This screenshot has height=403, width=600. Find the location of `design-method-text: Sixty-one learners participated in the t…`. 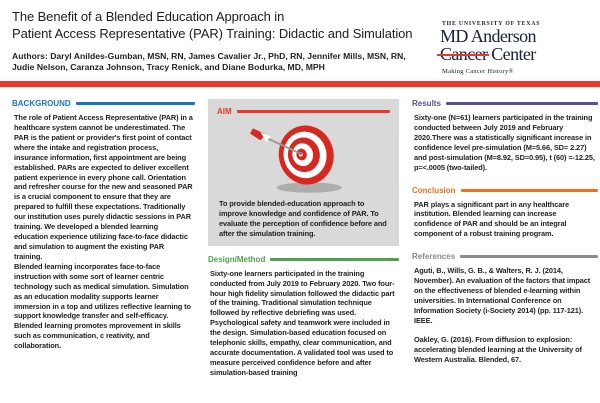

design-method-text: Sixty-one learners participated in the t… is located at coordinates (302, 322).